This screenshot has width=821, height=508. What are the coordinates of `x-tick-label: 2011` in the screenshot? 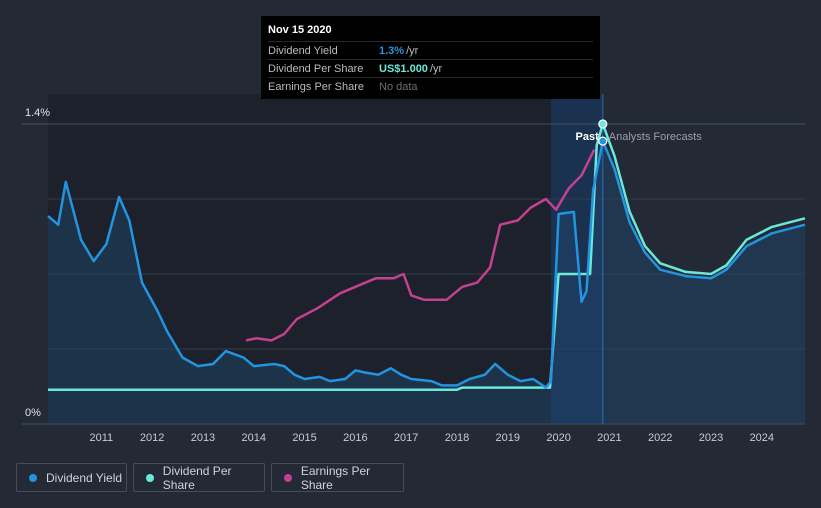 It's located at (102, 438).